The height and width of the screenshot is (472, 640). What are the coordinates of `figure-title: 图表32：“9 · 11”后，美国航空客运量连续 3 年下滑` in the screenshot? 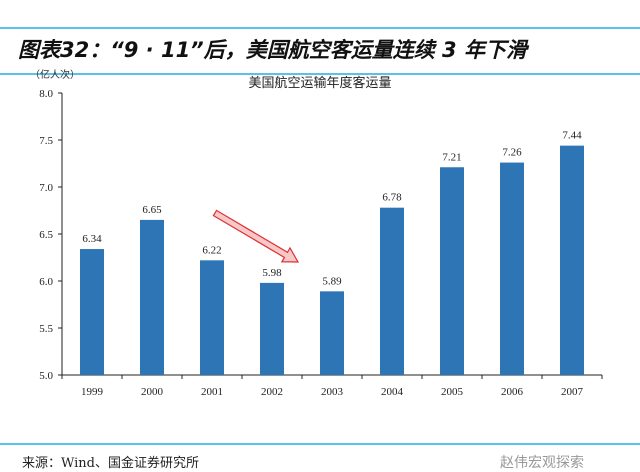 It's located at (272, 50).